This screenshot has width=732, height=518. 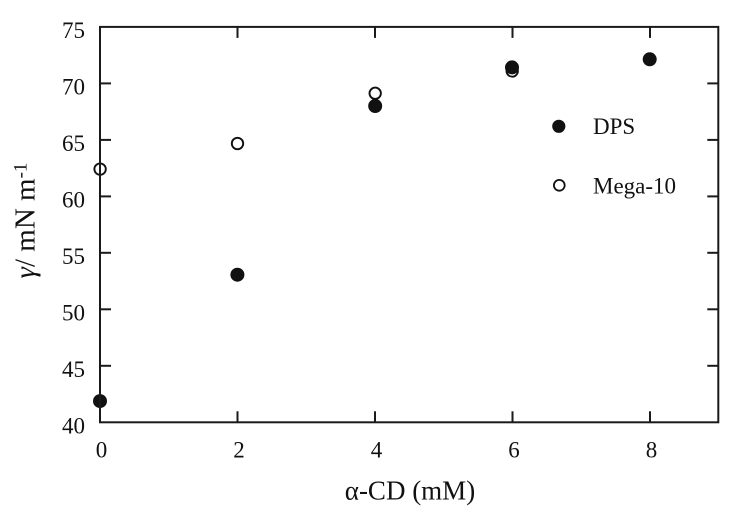 I want to click on svg-text: 6, so click(x=514, y=450).